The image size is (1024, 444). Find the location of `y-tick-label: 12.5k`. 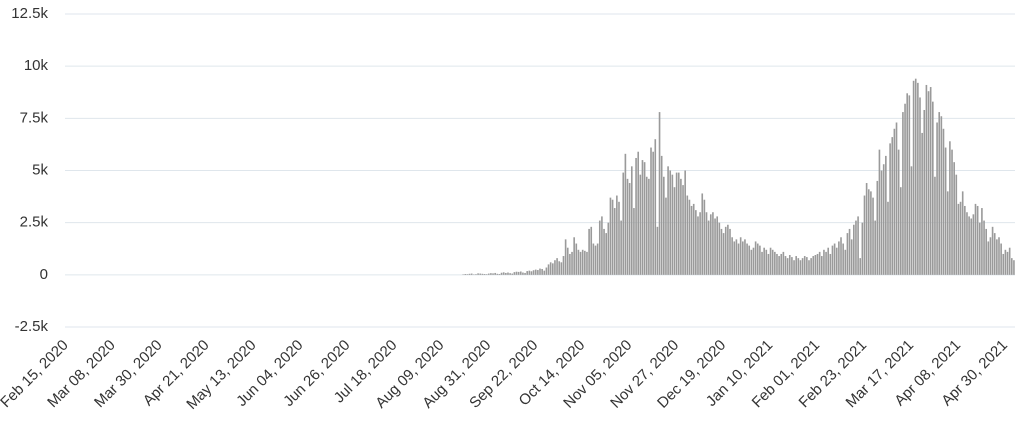

y-tick-label: 12.5k is located at coordinates (29, 13).